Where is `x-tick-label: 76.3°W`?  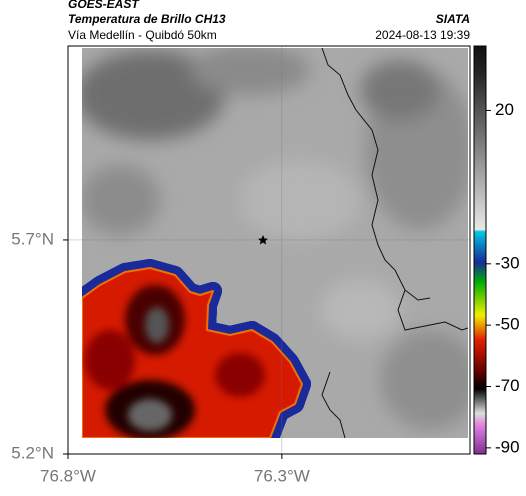
x-tick-label: 76.3°W is located at coordinates (282, 475).